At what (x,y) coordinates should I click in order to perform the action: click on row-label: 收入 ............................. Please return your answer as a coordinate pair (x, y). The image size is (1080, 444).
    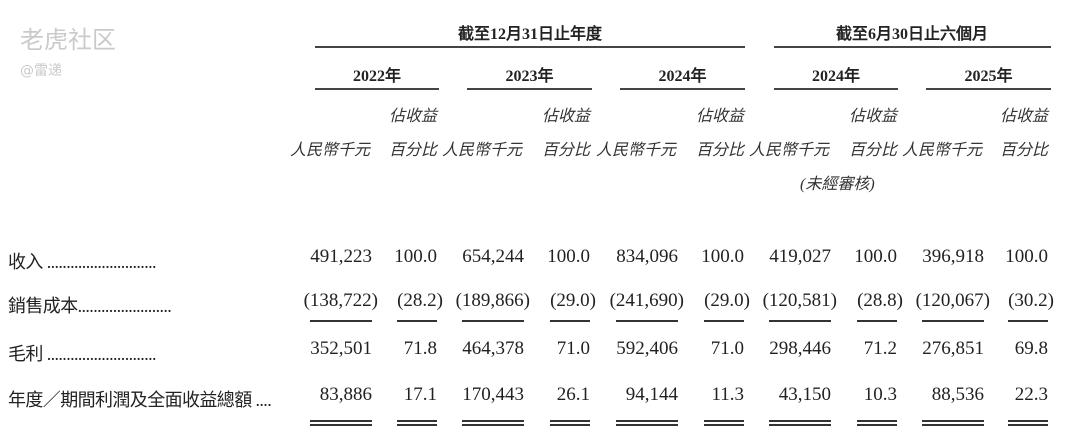
    Looking at the image, I should click on (82, 262).